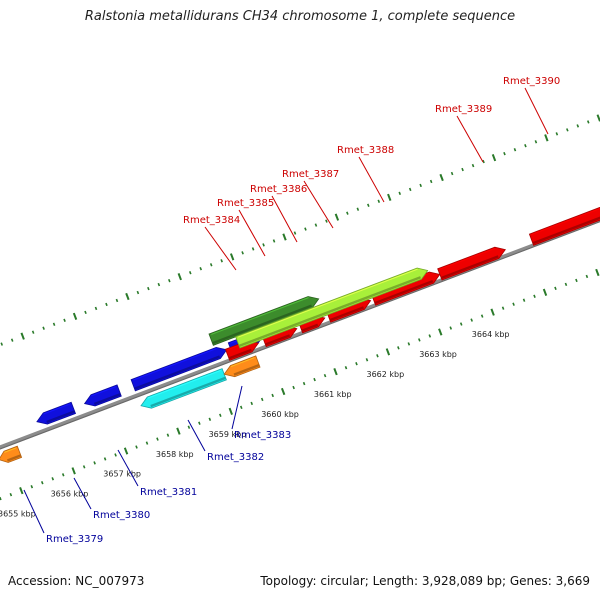 This screenshot has width=600, height=600. What do you see at coordinates (262, 435) in the screenshot?
I see `gene-label: Rmet_3383` at bounding box center [262, 435].